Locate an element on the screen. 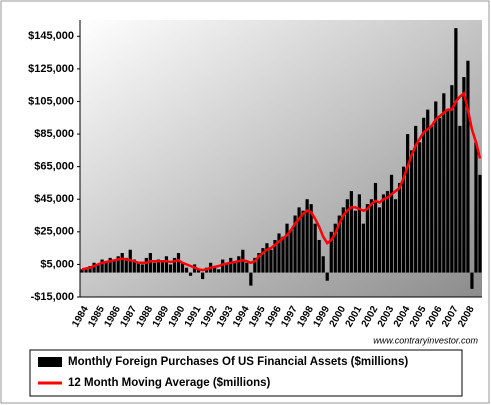  legend-swatch is located at coordinates (50, 362).